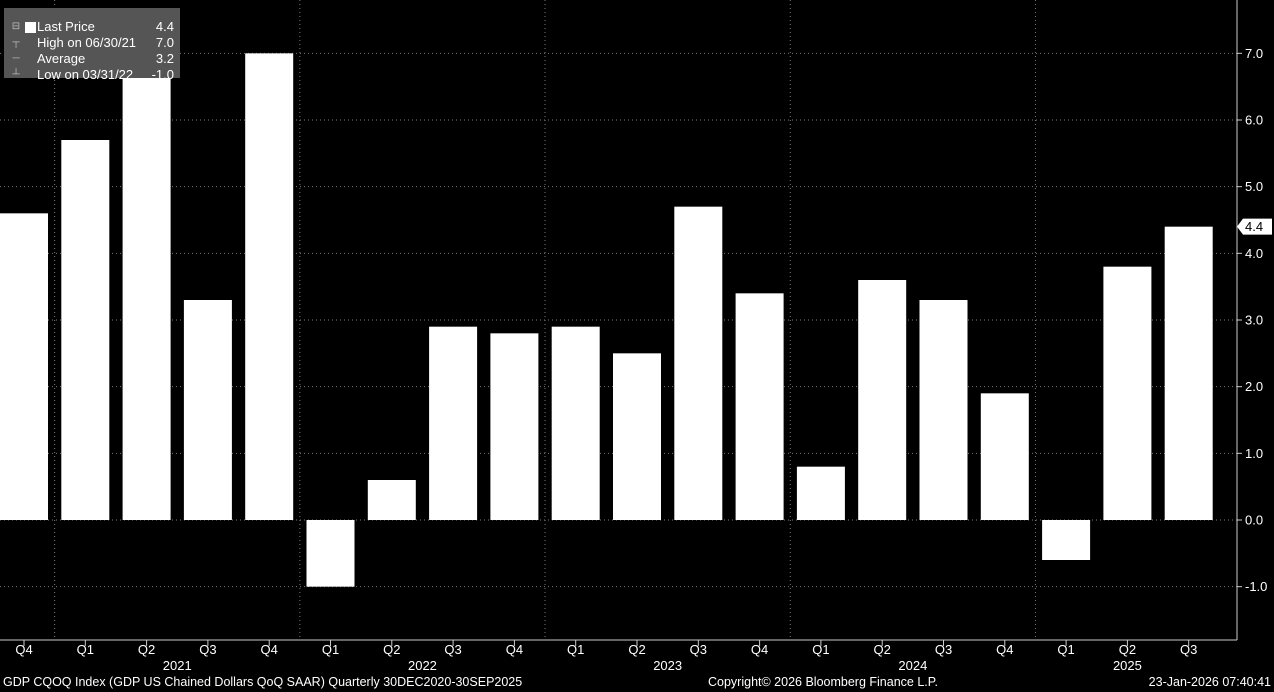 The height and width of the screenshot is (692, 1274). What do you see at coordinates (1254, 53) in the screenshot?
I see `y-tick-label: 7.0` at bounding box center [1254, 53].